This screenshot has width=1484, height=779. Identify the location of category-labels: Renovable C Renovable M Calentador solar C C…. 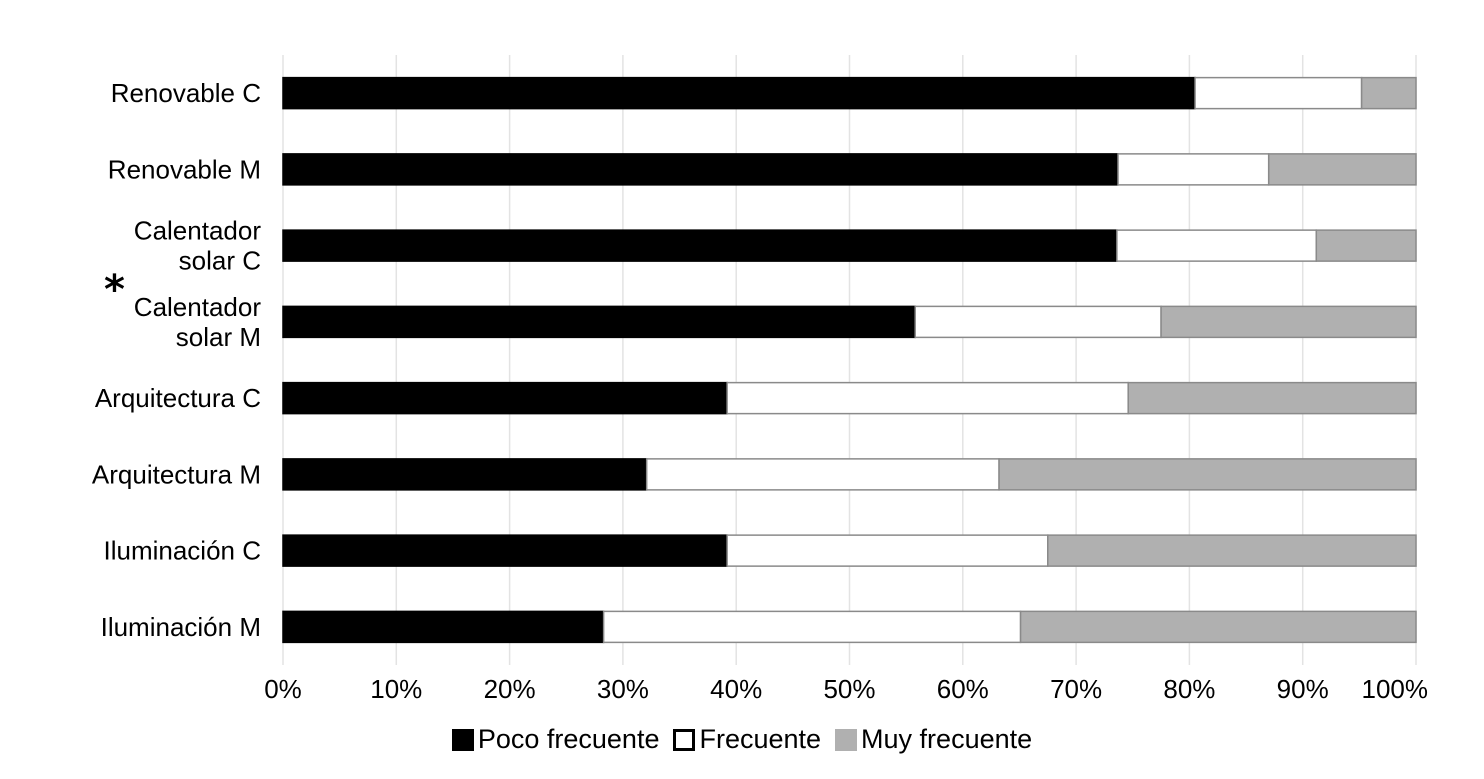
(176, 360).